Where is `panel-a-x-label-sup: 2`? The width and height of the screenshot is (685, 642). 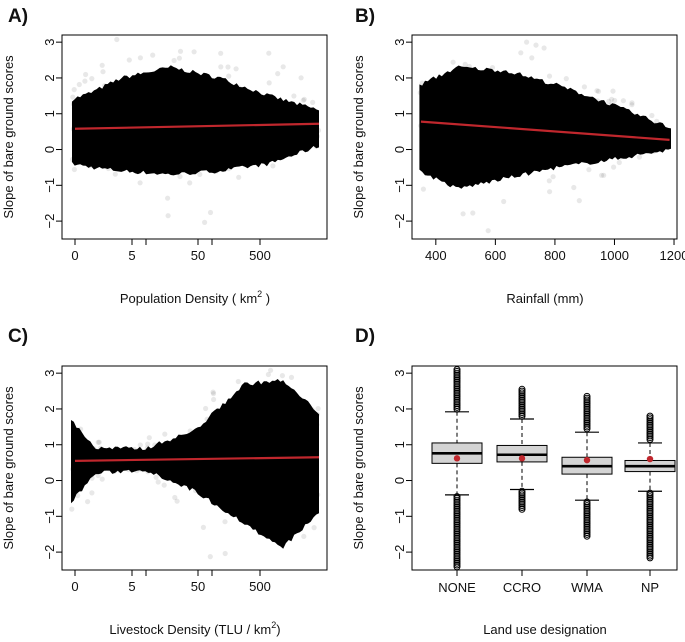 panel-a-x-label-sup: 2 is located at coordinates (259, 294).